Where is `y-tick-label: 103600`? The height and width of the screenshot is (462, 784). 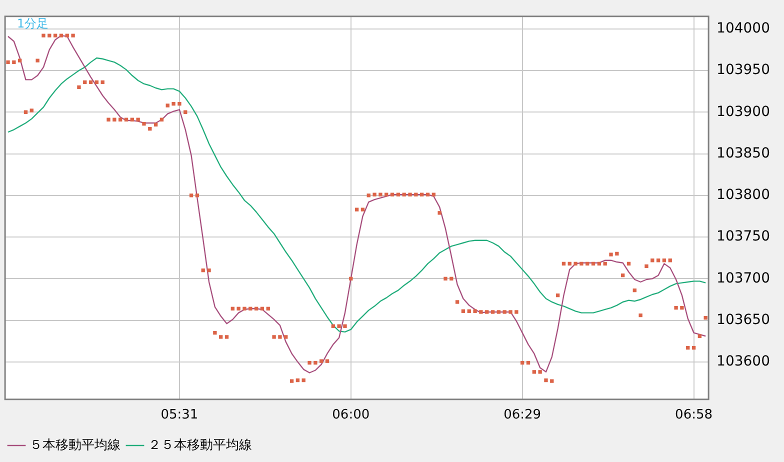 y-tick-label: 103600 is located at coordinates (743, 362).